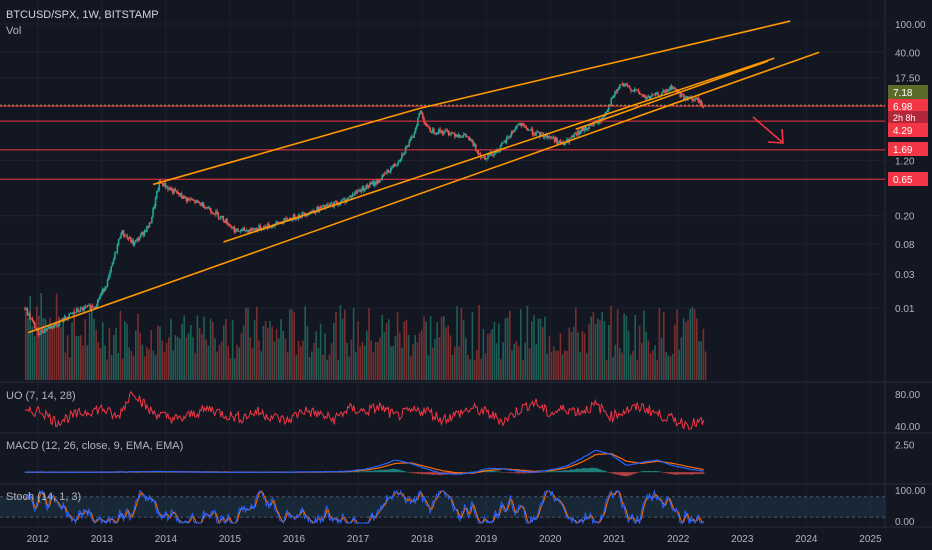  What do you see at coordinates (358, 539) in the screenshot?
I see `x-tick-label-2017: 2017` at bounding box center [358, 539].